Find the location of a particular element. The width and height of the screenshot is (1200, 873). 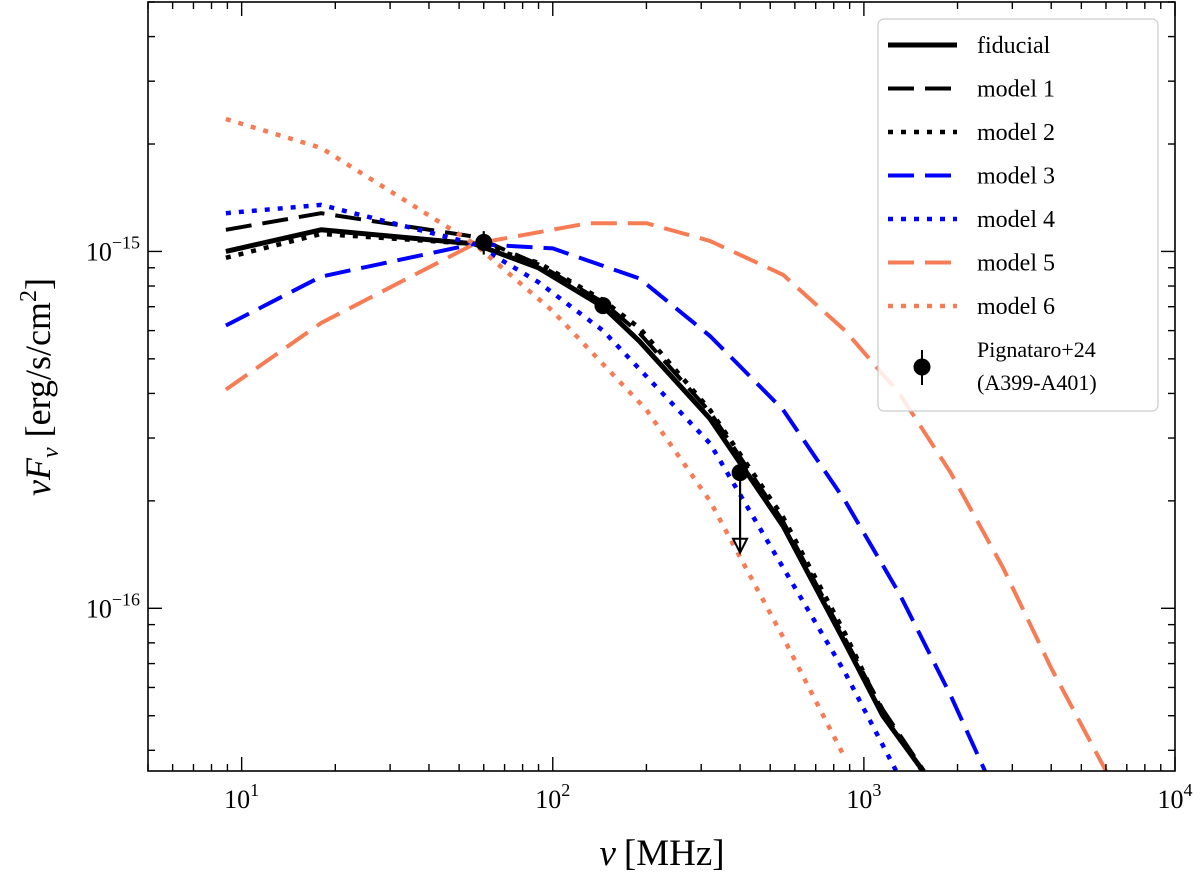

legend-label-model-3: model 3 is located at coordinates (1016, 177).